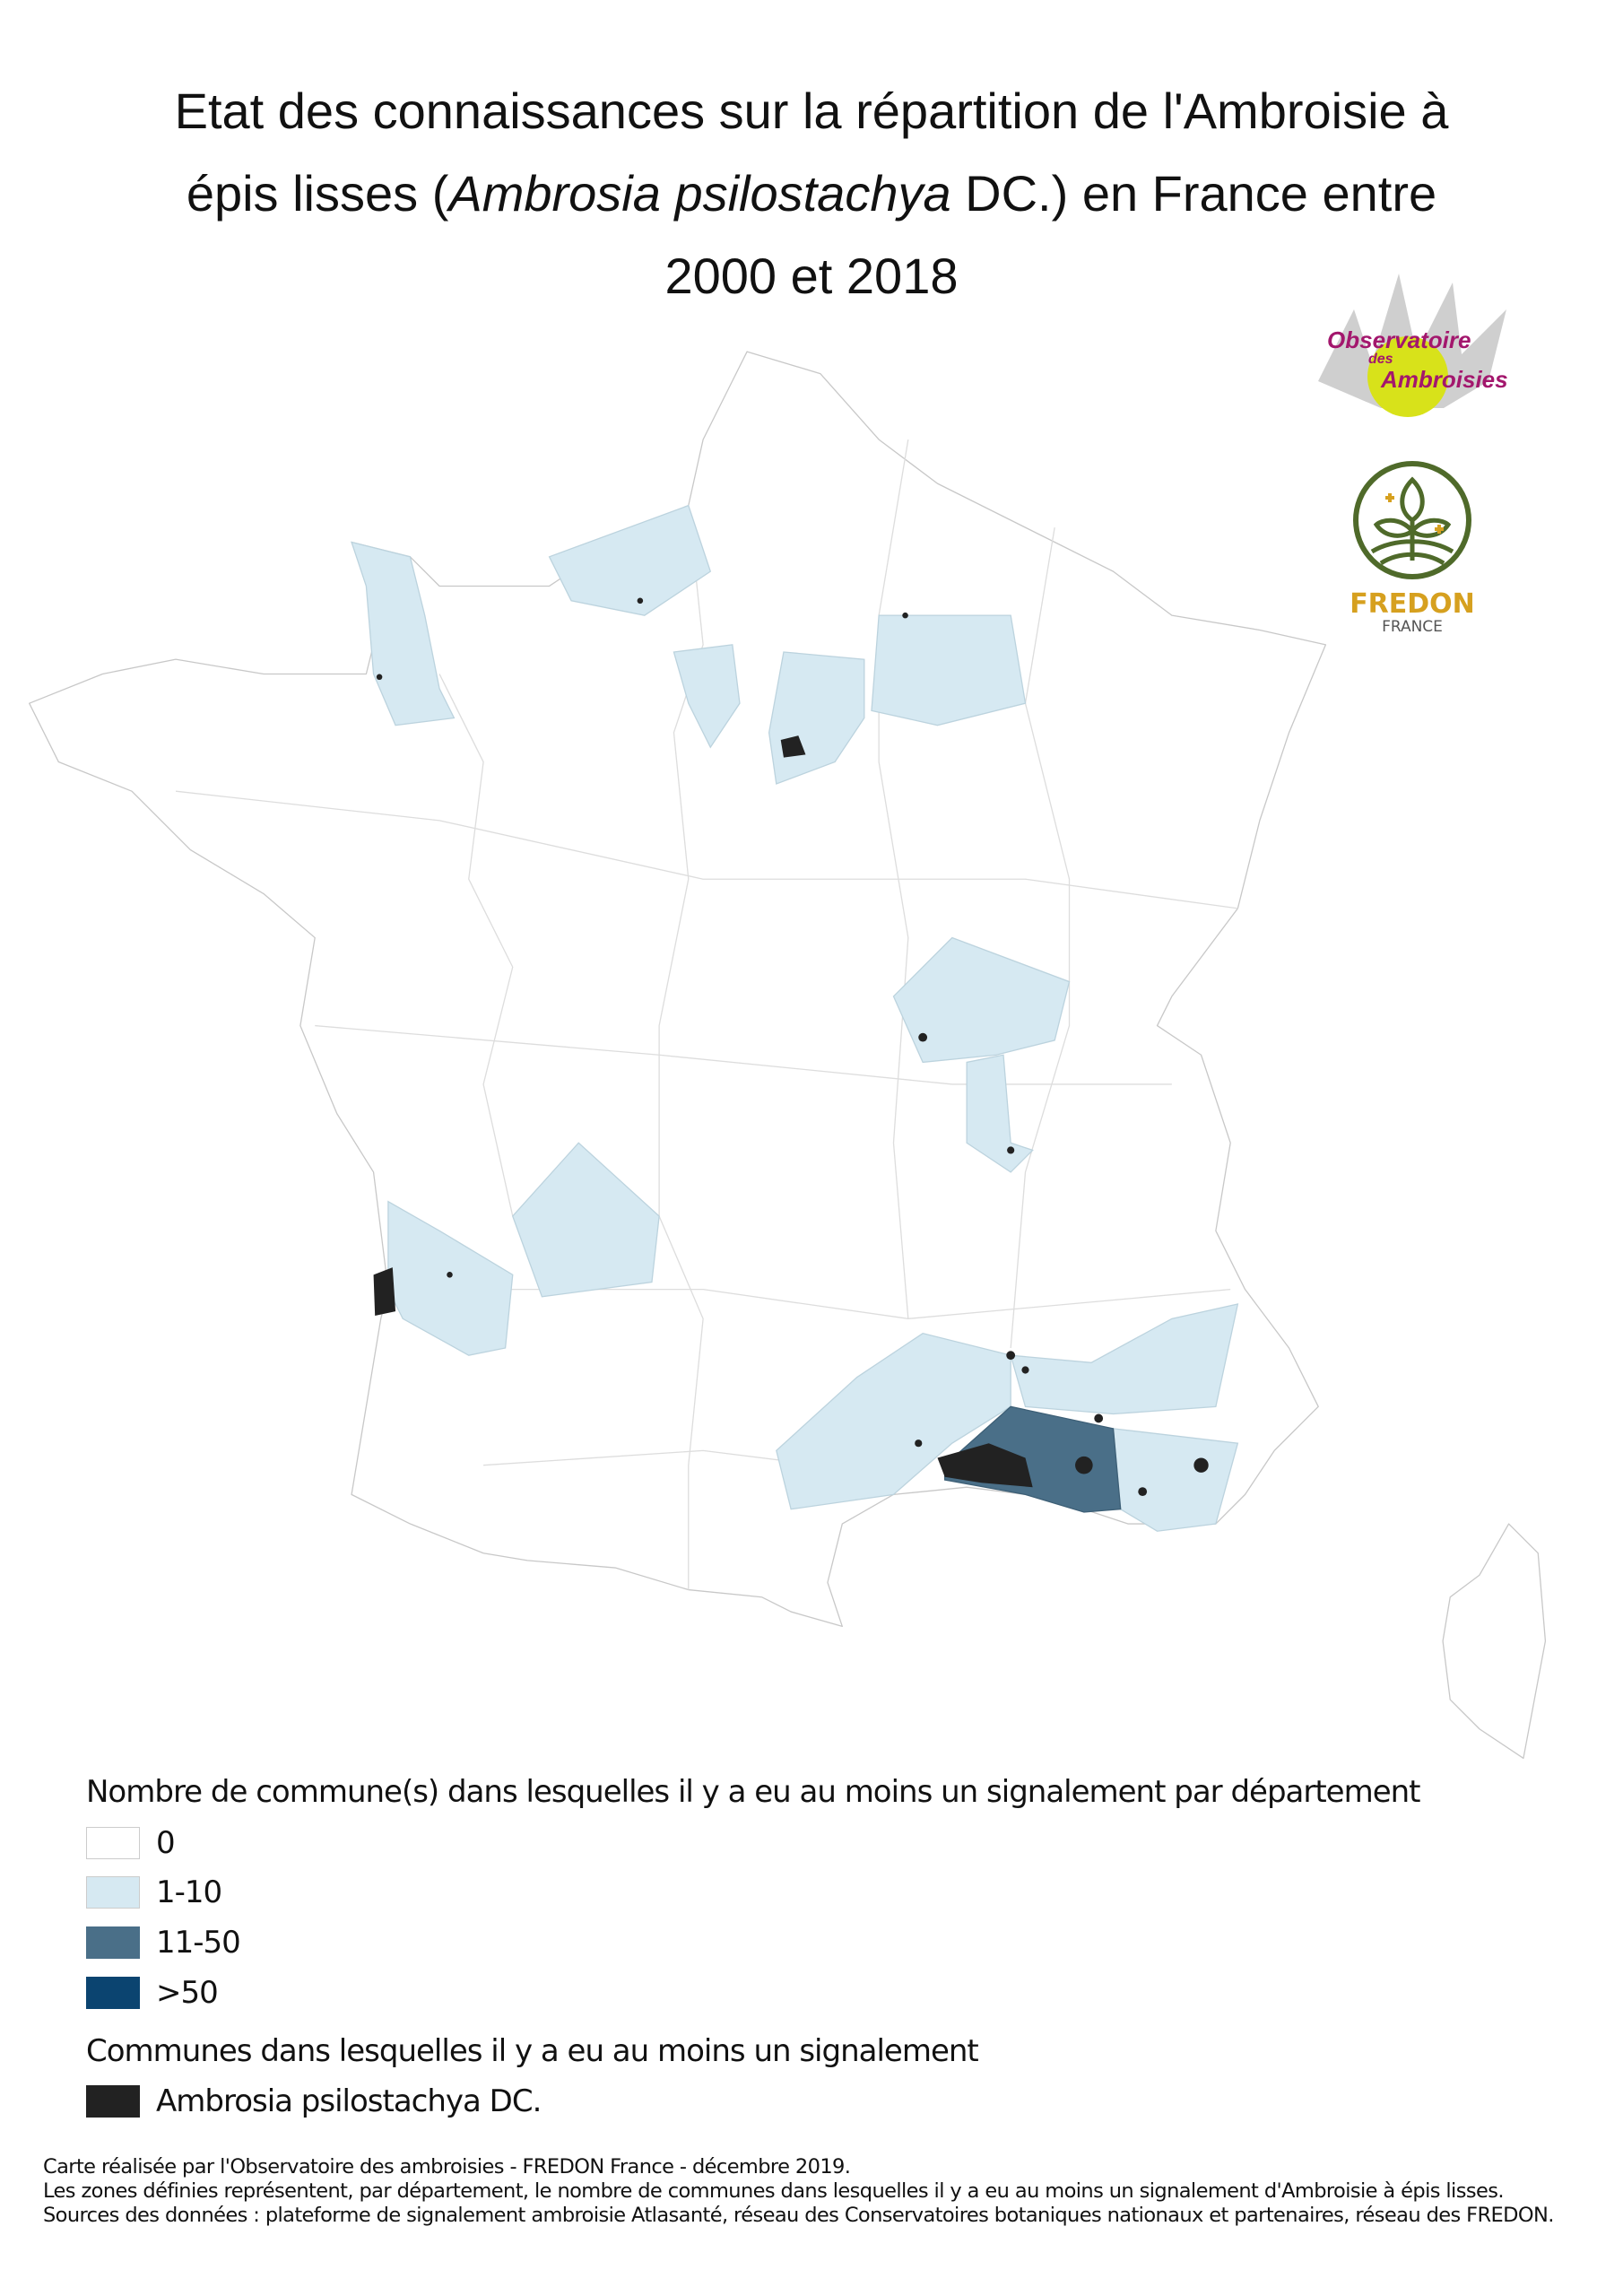 This screenshot has height=2296, width=1623. What do you see at coordinates (1399, 339) in the screenshot?
I see `logo-text-line: Observatoire` at bounding box center [1399, 339].